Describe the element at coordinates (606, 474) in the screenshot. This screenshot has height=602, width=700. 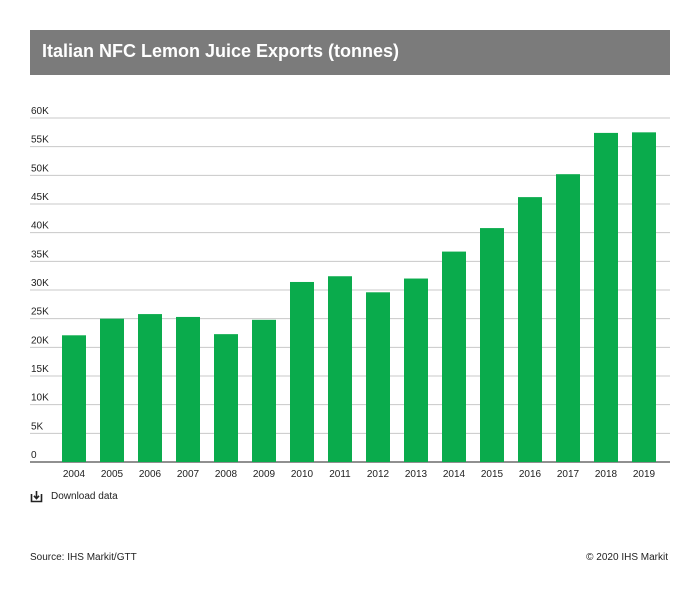
I see `x-tick-label: 2018` at that location.